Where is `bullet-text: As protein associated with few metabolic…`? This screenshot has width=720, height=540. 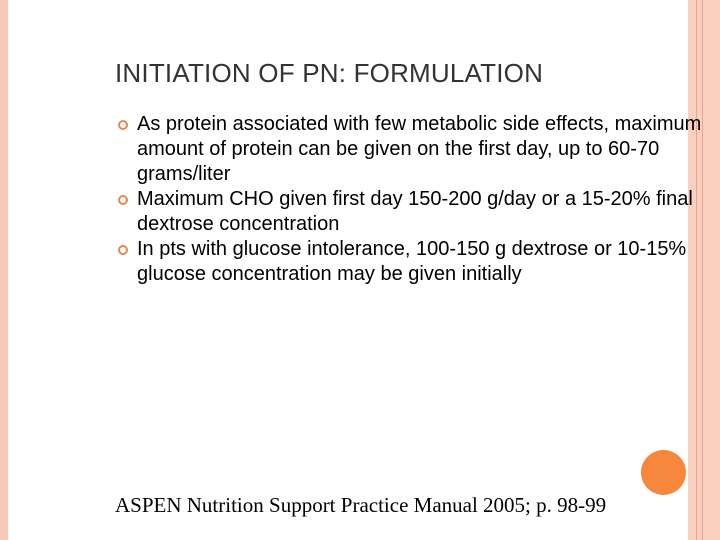
bullet-text: As protein associated with few metabolic… is located at coordinates (419, 149).